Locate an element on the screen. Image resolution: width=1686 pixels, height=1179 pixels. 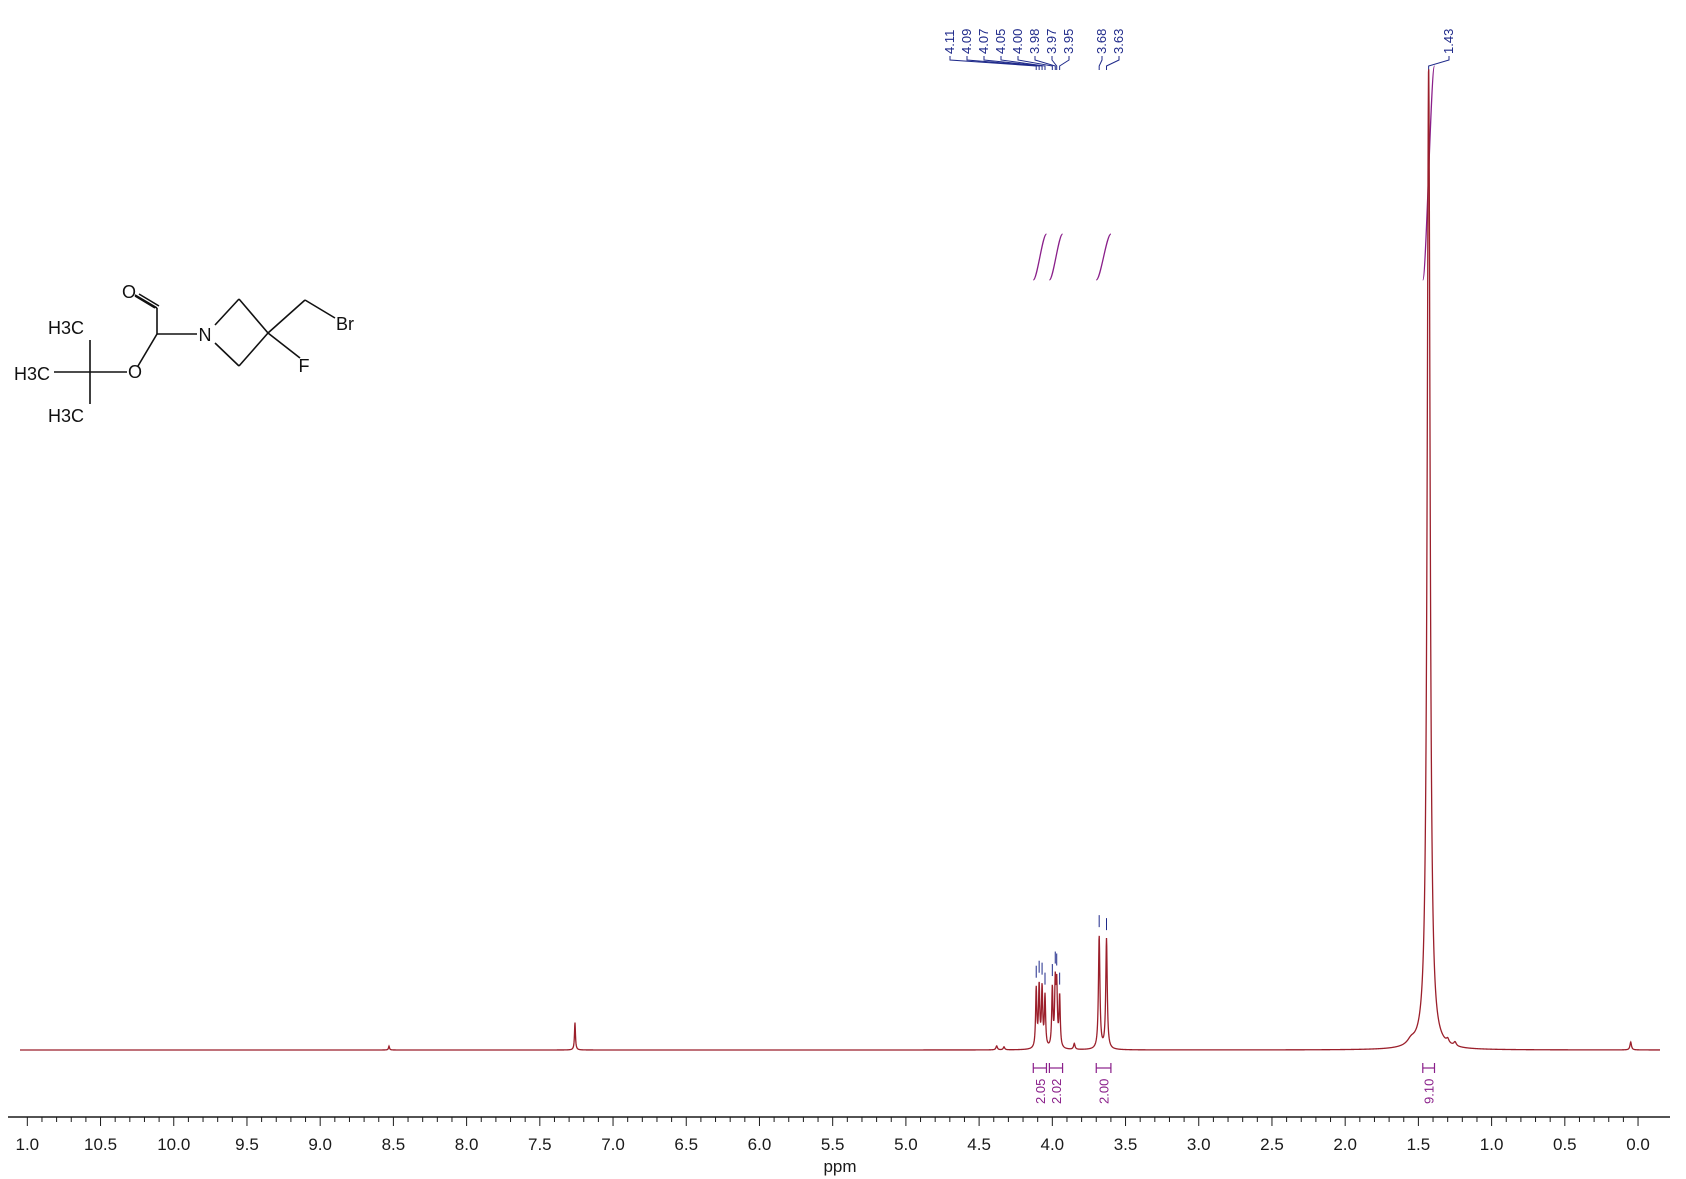
atom-label-br: Br is located at coordinates (345, 324).